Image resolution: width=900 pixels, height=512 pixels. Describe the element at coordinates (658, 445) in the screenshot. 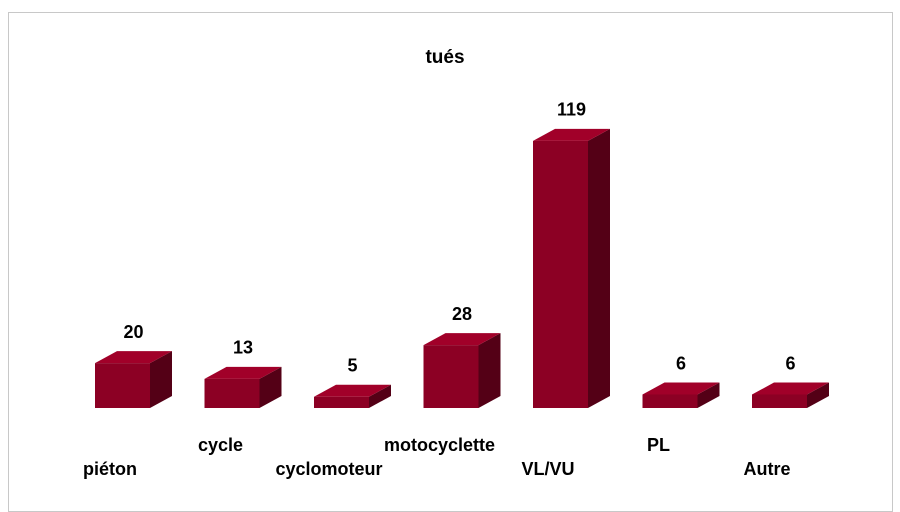

I see `x-tick-label: PL` at that location.